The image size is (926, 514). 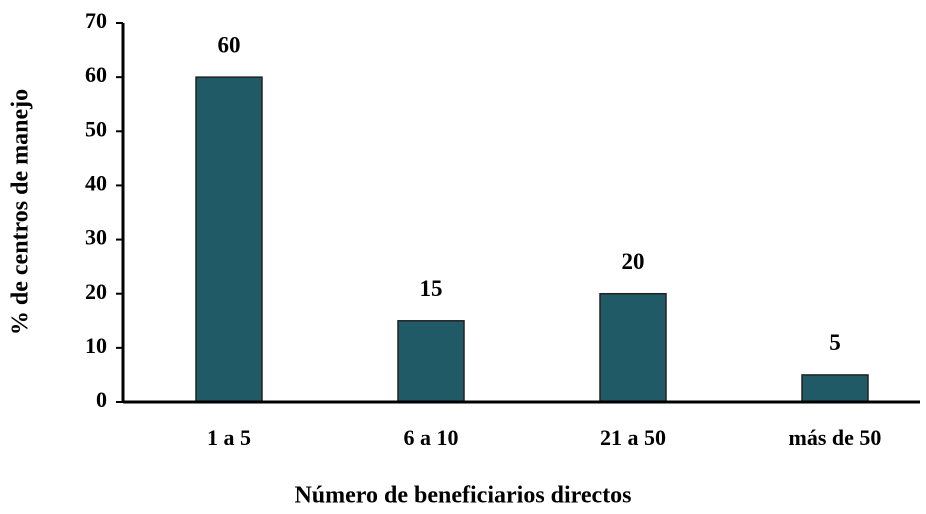 I want to click on x-tick-label: 21 a 50, so click(x=633, y=437).